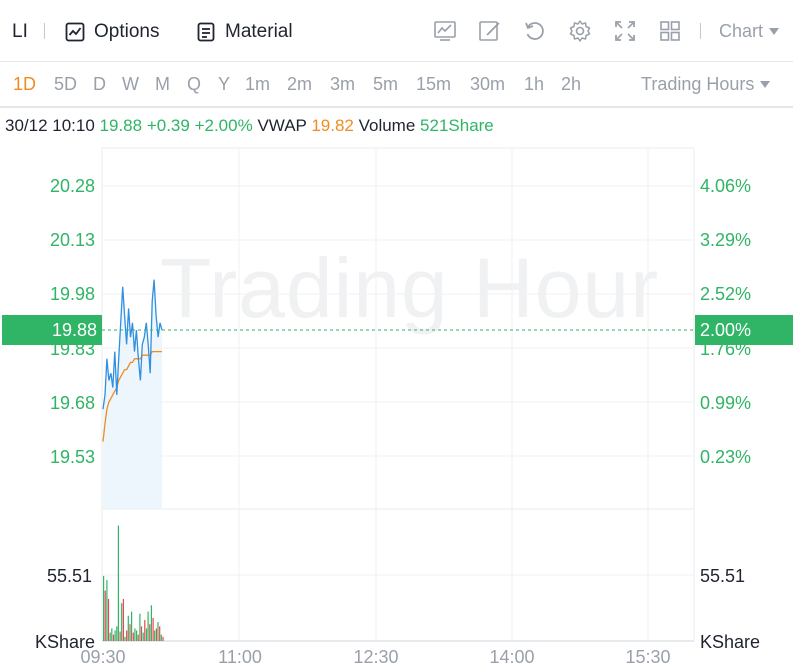 This screenshot has height=670, width=793. What do you see at coordinates (445, 31) in the screenshot?
I see `indicator-icon` at bounding box center [445, 31].